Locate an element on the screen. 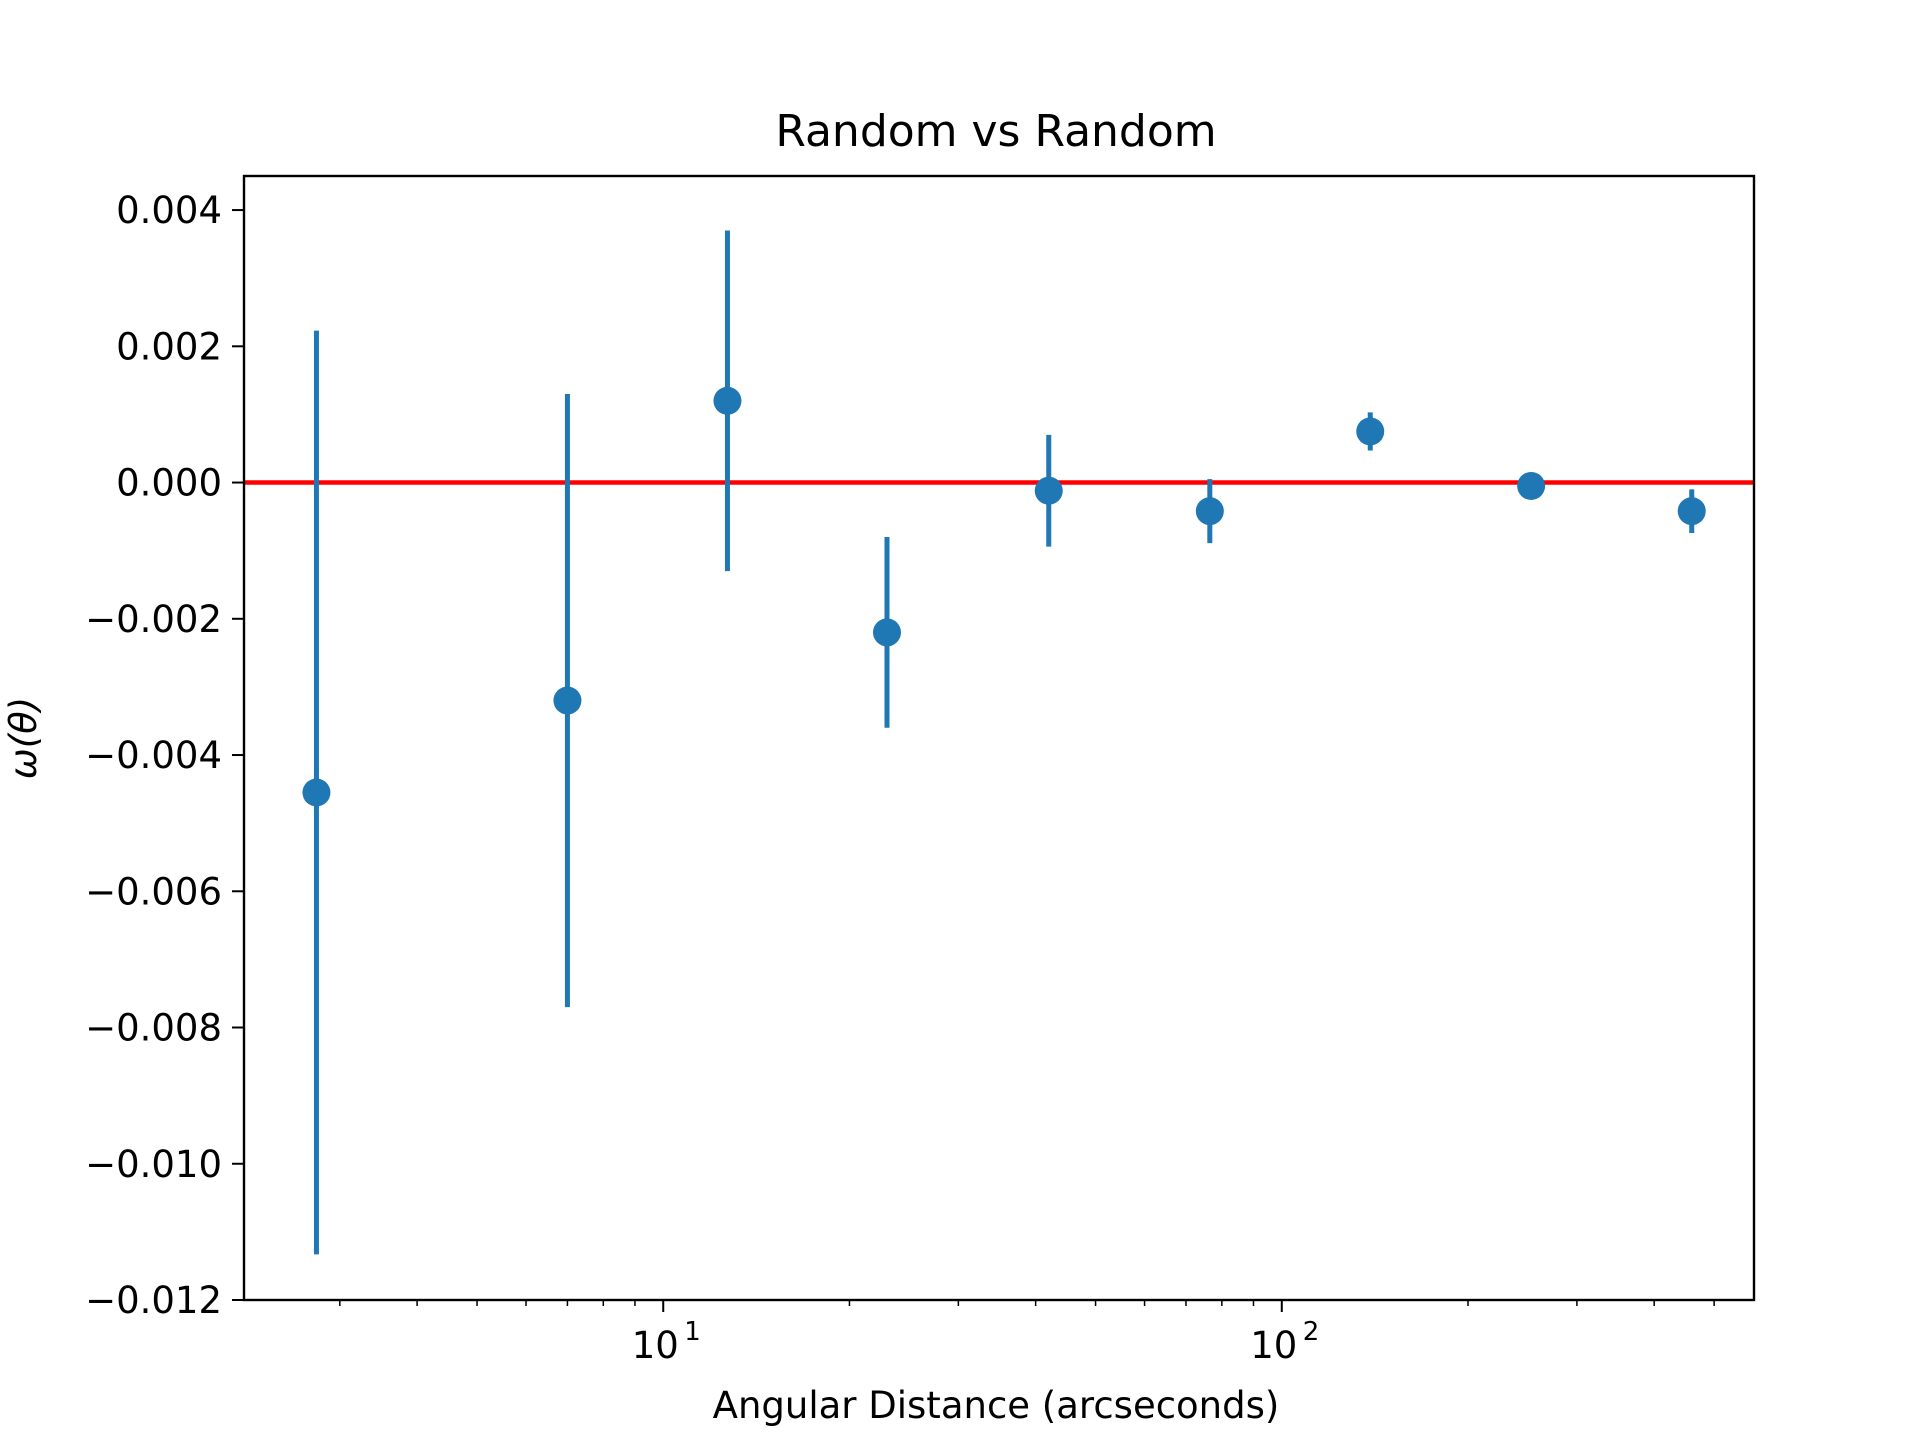 The image size is (1920, 1440). x-tick-exponent: 2 is located at coordinates (1311, 1332).